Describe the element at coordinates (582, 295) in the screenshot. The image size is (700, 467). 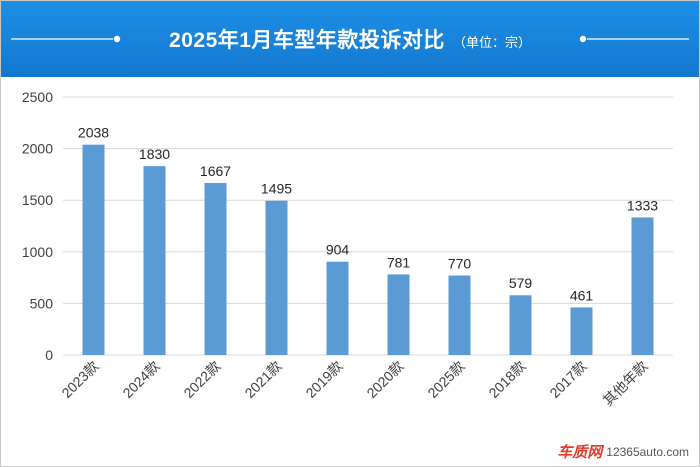
I see `data-label: 461` at that location.